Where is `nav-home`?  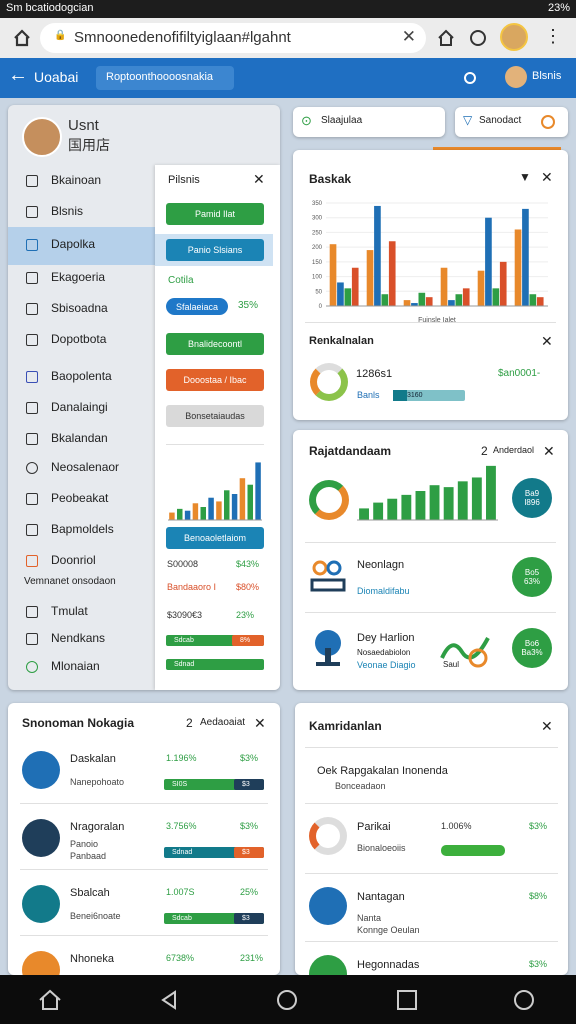 nav-home is located at coordinates (50, 1000).